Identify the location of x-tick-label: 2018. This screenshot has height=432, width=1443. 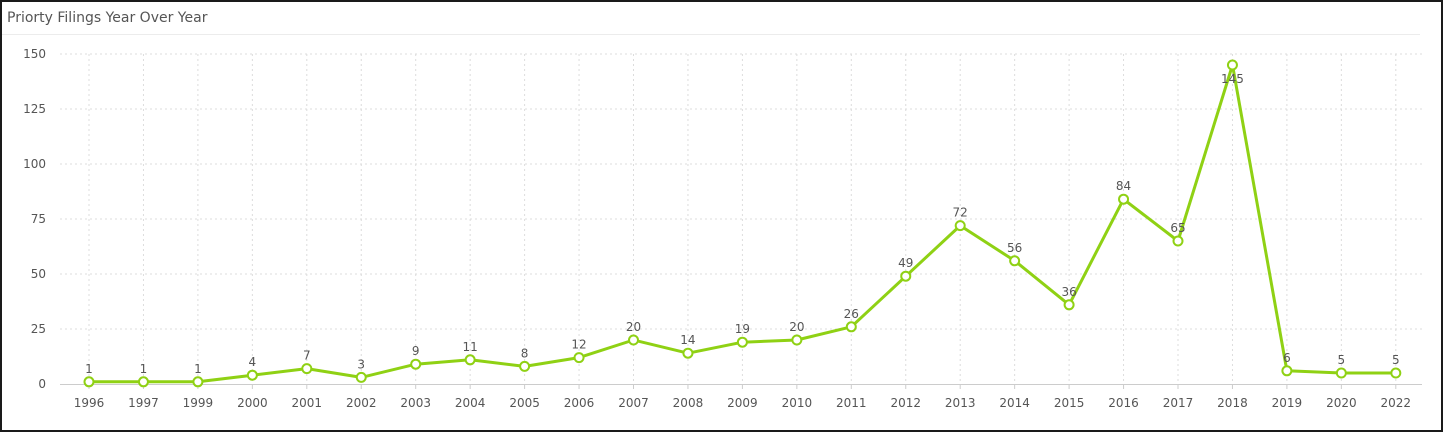
(1232, 403).